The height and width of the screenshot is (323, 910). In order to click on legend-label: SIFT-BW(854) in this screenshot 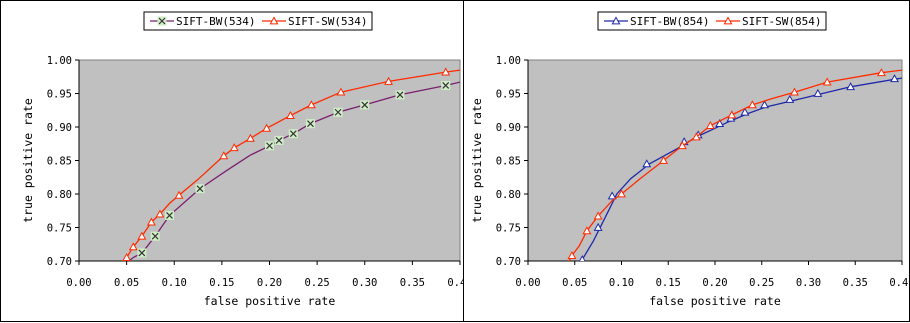, I will do `click(669, 21)`.